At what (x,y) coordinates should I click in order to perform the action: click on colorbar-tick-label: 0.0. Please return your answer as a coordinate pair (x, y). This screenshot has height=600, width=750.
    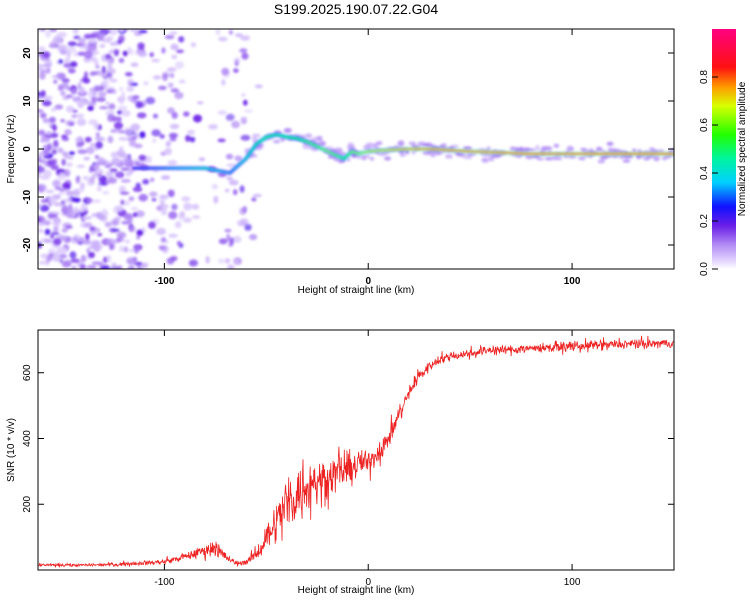
    Looking at the image, I should click on (704, 269).